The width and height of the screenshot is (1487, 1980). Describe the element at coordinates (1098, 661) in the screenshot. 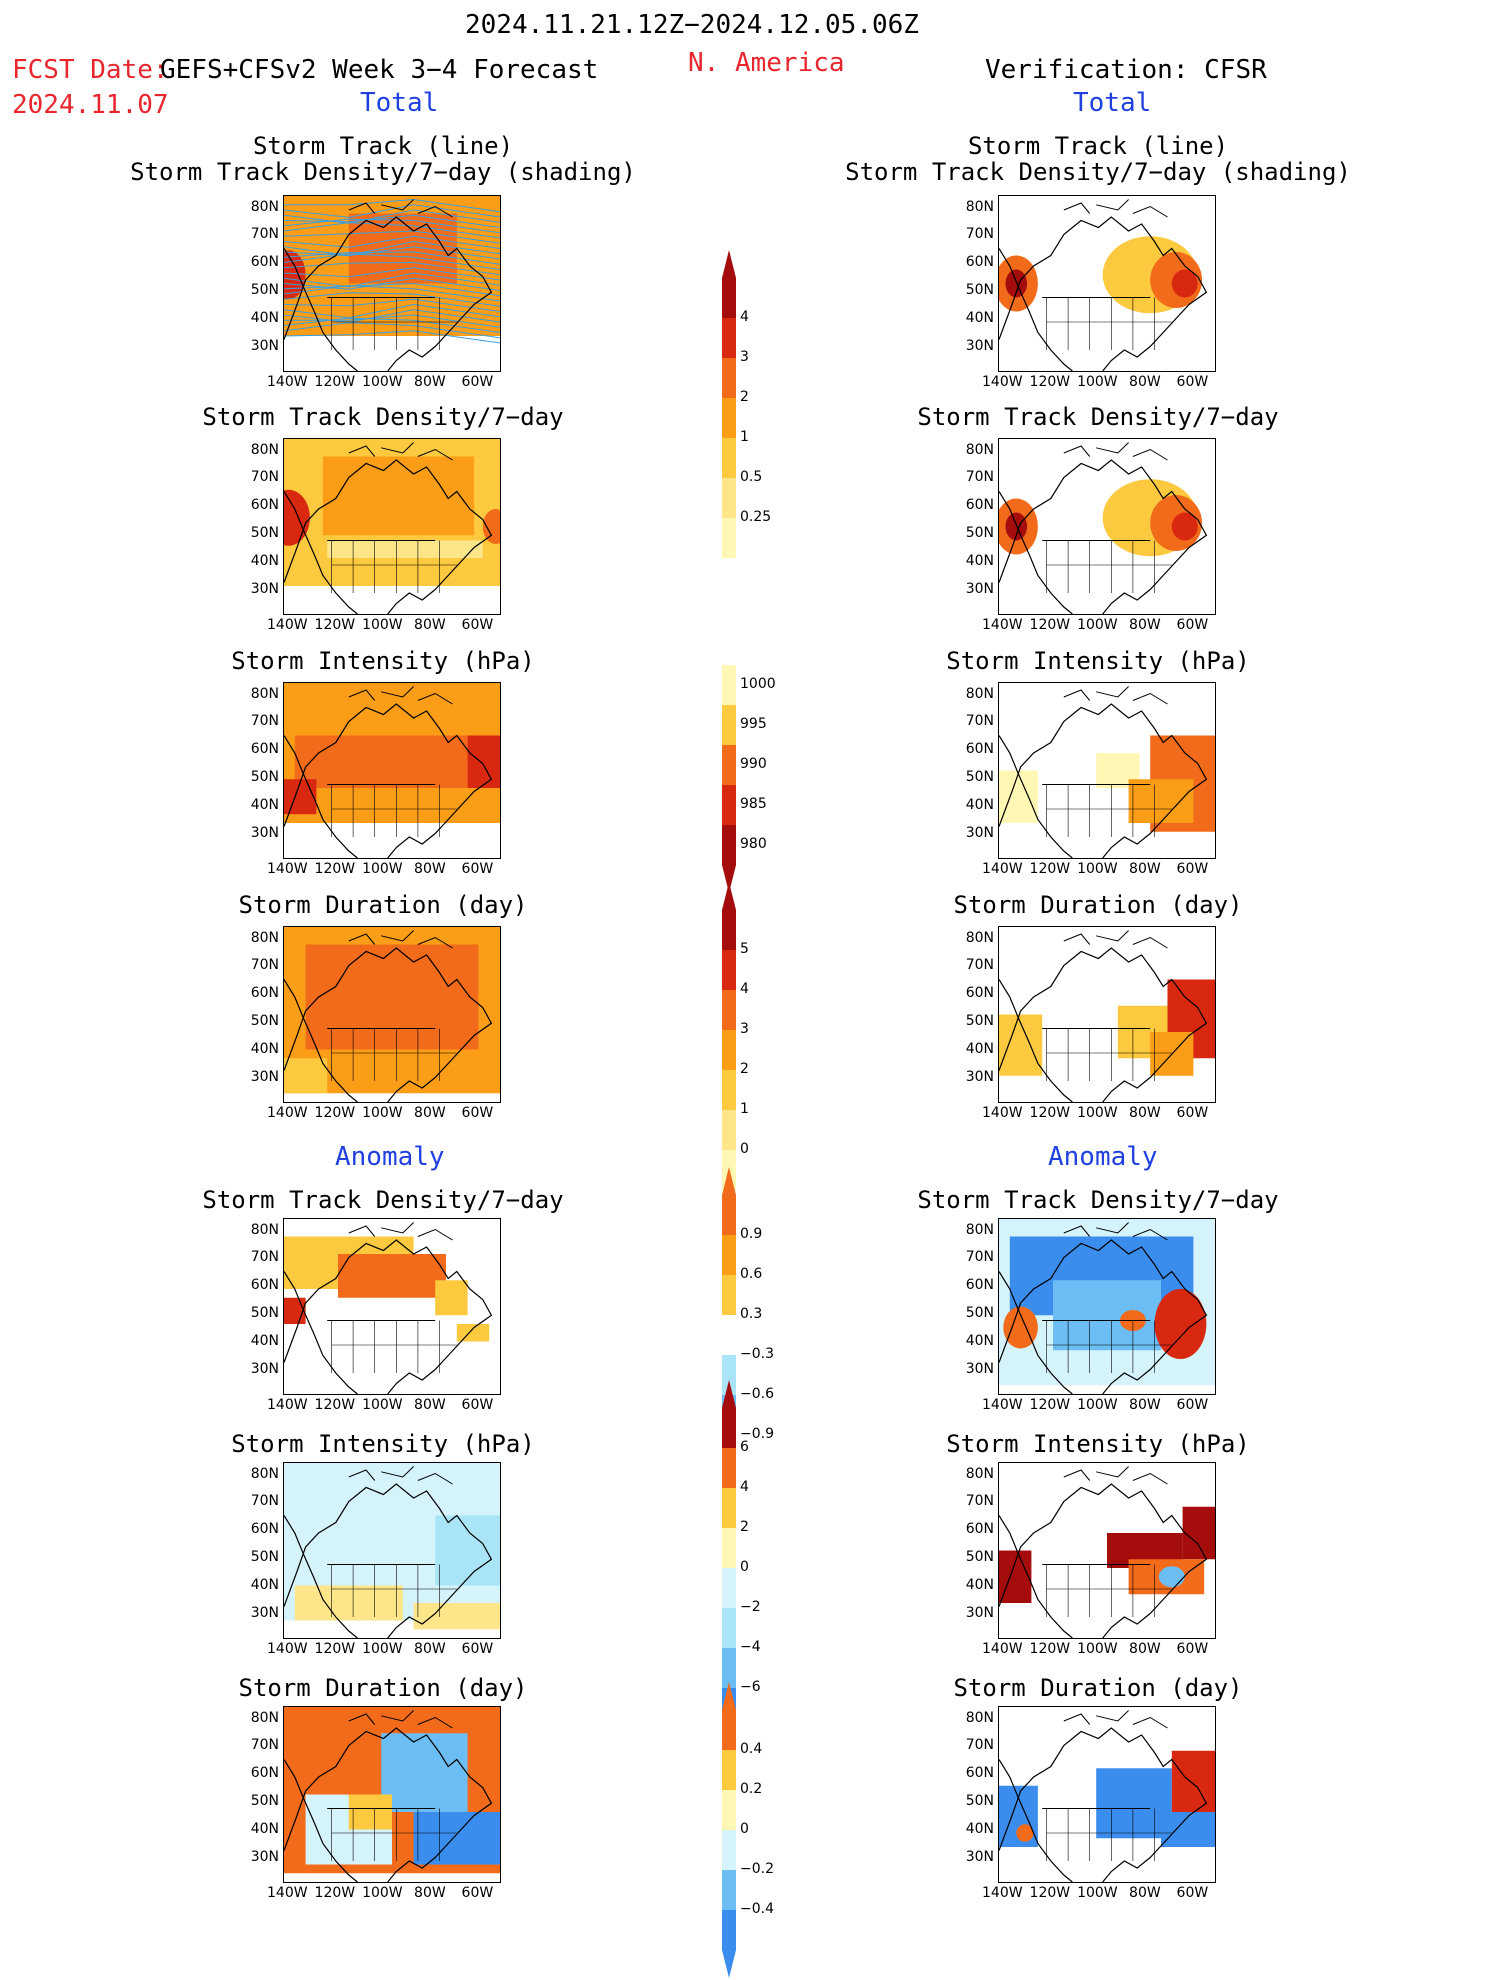

I see `panel-title-intensity-right: Storm Intensity (hPa)` at that location.